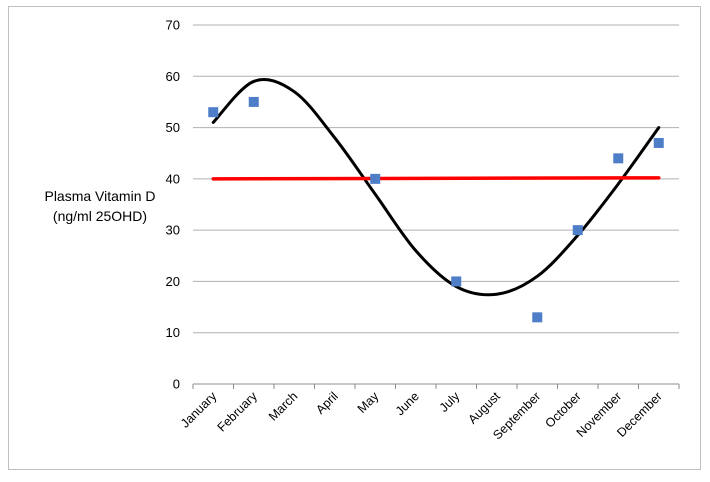 This screenshot has height=482, width=710. What do you see at coordinates (537, 317) in the screenshot?
I see `data-point-september` at bounding box center [537, 317].